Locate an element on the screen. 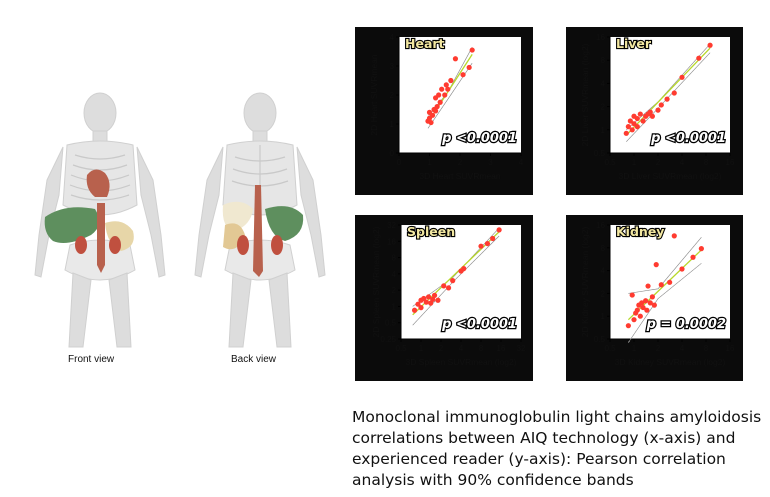  y-axis-label: 2D Heart SUVRmean is located at coordinates (374, 95).